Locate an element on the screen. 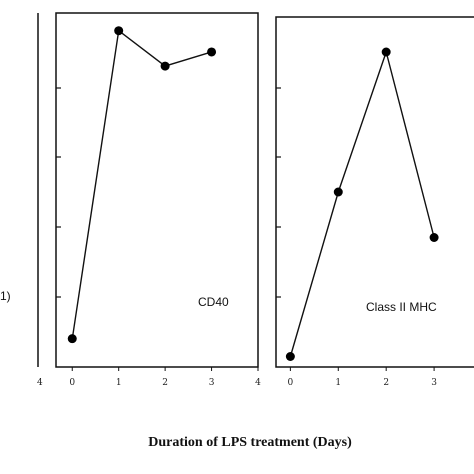  mid-x-tick-label-0: 0 is located at coordinates (72, 383).